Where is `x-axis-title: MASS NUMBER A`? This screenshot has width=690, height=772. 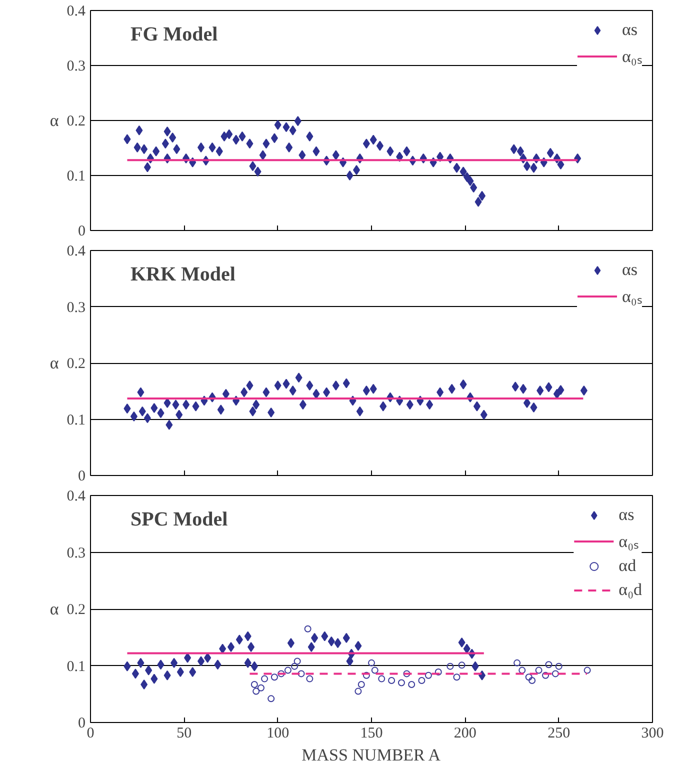 x-axis-title: MASS NUMBER A is located at coordinates (372, 755).